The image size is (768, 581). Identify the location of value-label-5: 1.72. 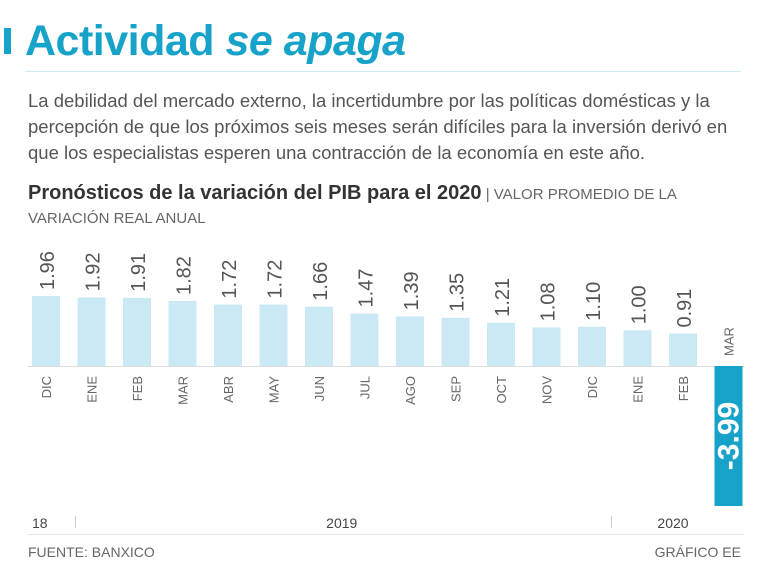
(276, 279).